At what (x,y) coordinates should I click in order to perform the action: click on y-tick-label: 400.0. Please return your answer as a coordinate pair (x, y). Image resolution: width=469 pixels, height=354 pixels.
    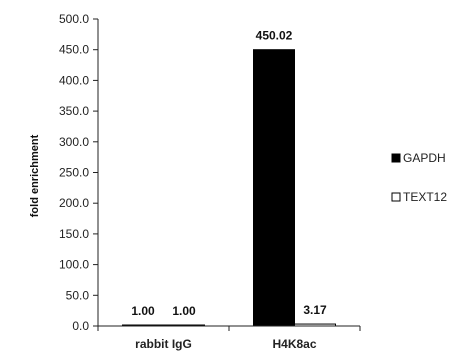
    Looking at the image, I should click on (74, 80).